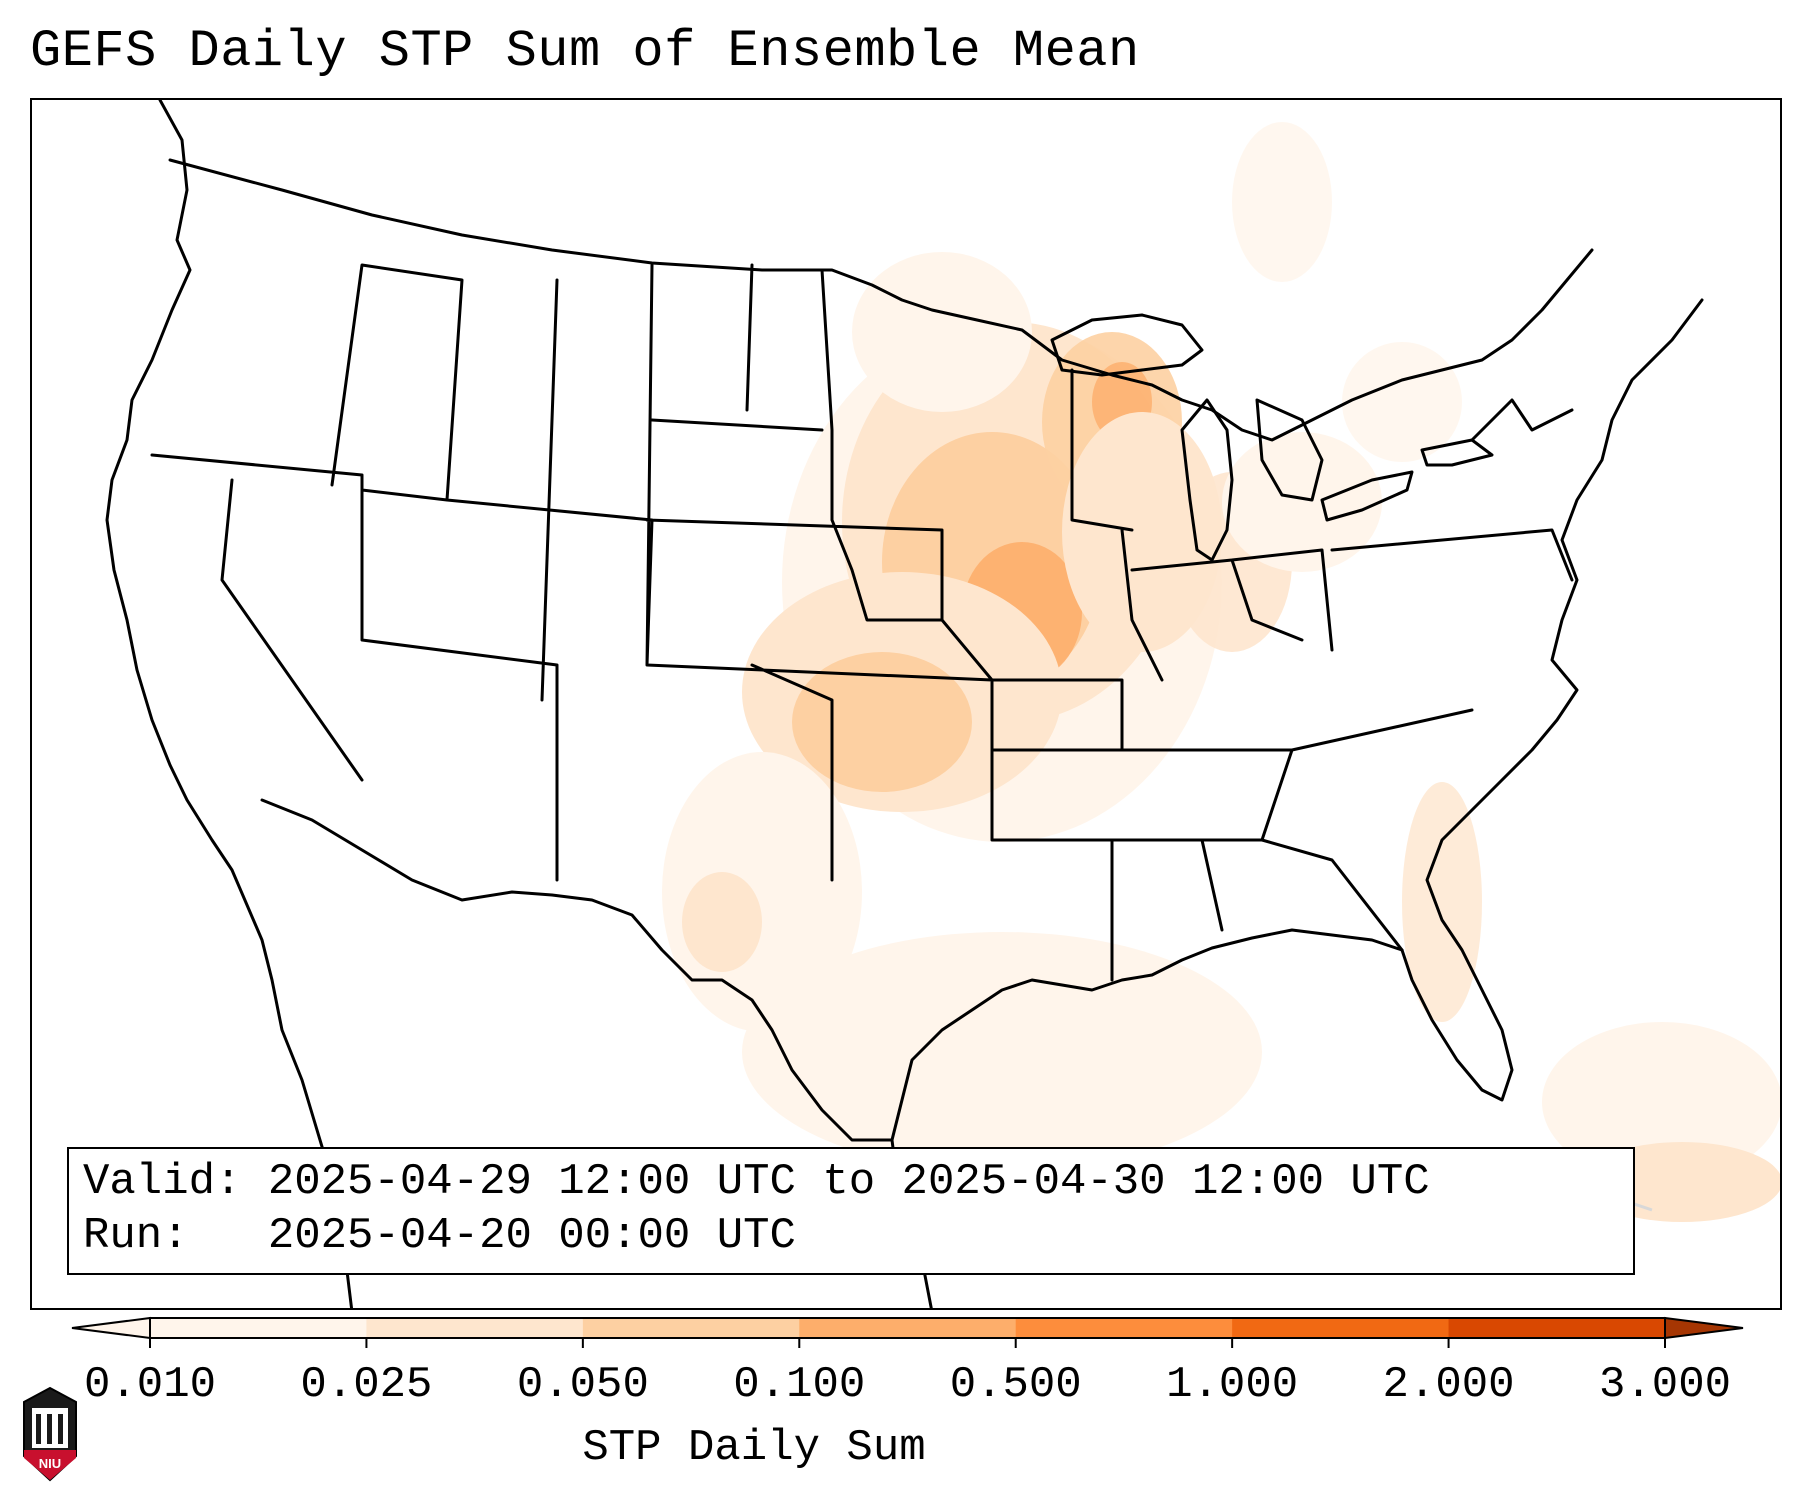  I want to click on colorbar-tick-label: 3.000, so click(1665, 1385).